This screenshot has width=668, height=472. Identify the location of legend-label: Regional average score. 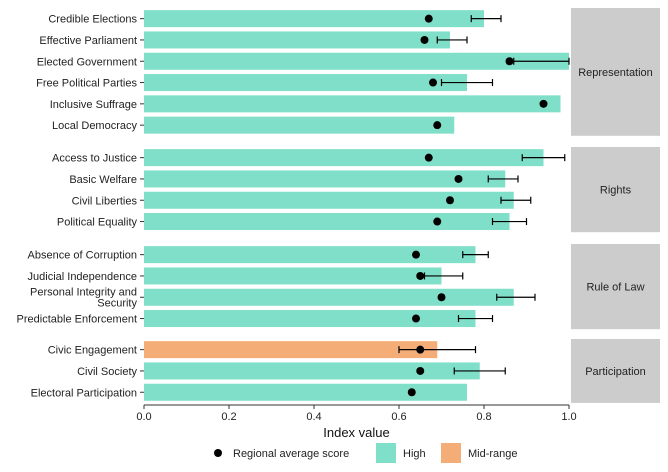
(291, 454).